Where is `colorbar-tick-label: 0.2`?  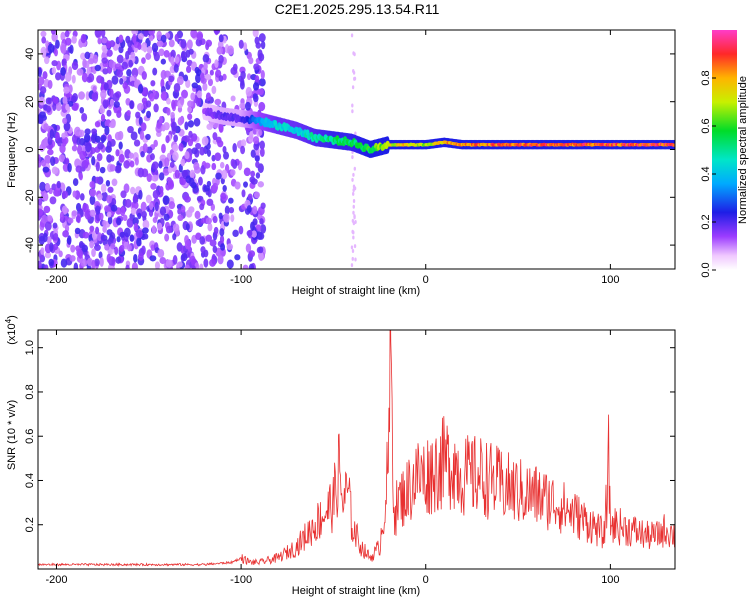
colorbar-tick-label: 0.2 is located at coordinates (706, 221).